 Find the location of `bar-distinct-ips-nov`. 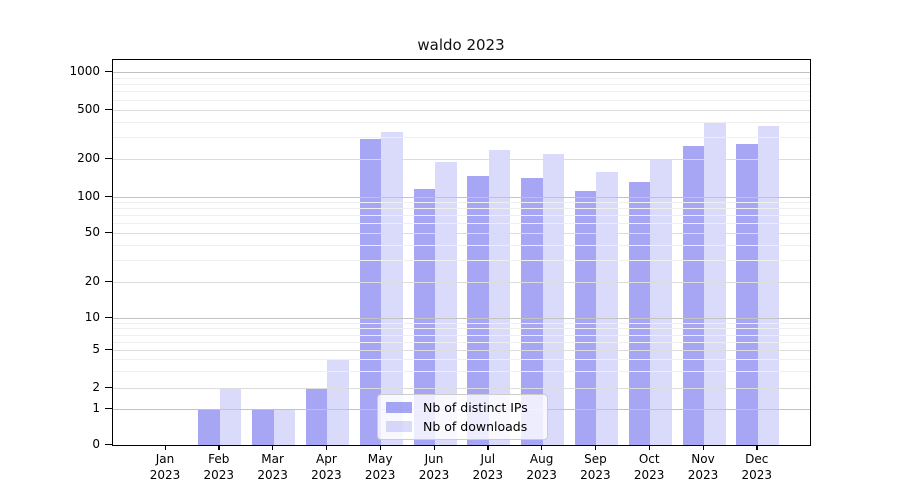

bar-distinct-ips-nov is located at coordinates (693, 295).